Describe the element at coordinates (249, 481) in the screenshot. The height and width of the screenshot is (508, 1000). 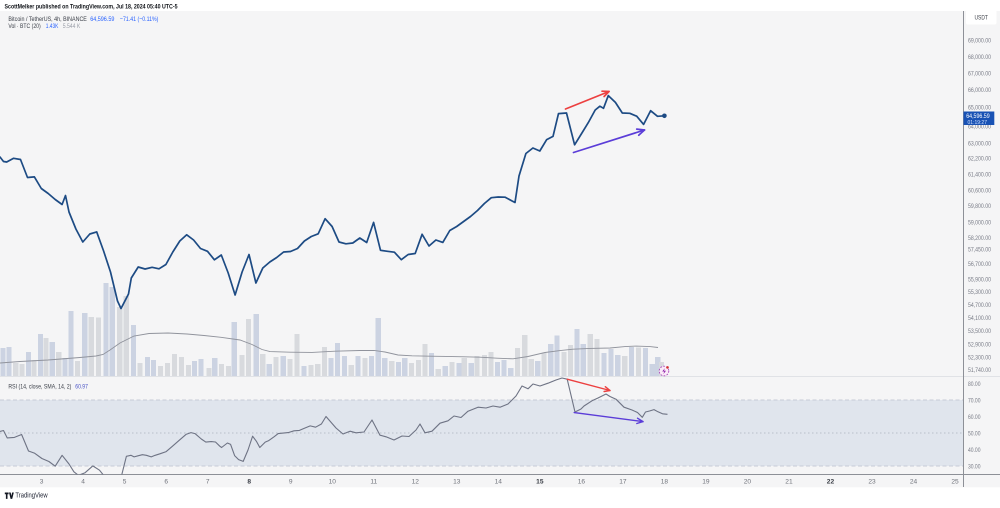
I see `svg-text: 8` at that location.